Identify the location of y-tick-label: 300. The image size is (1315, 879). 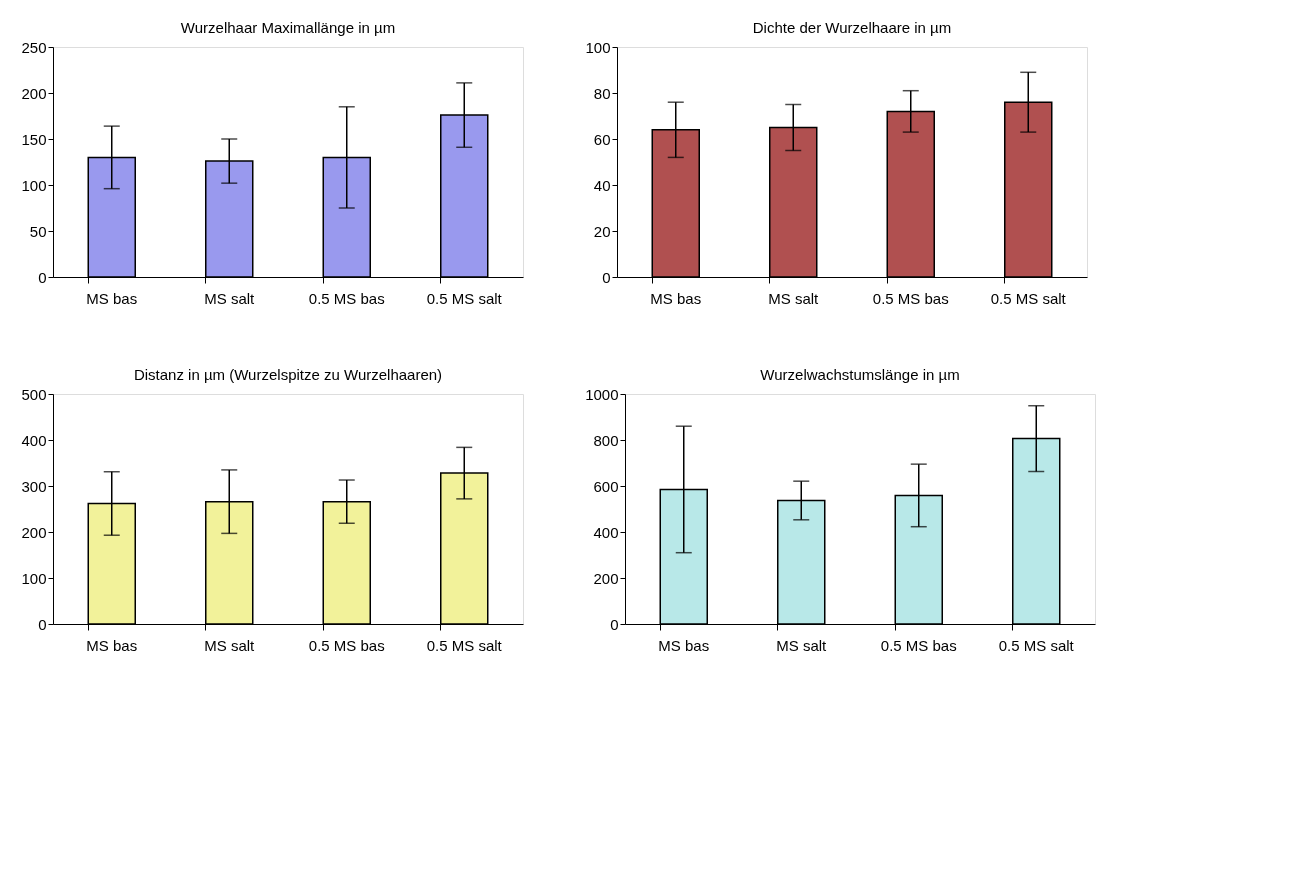
(34, 486).